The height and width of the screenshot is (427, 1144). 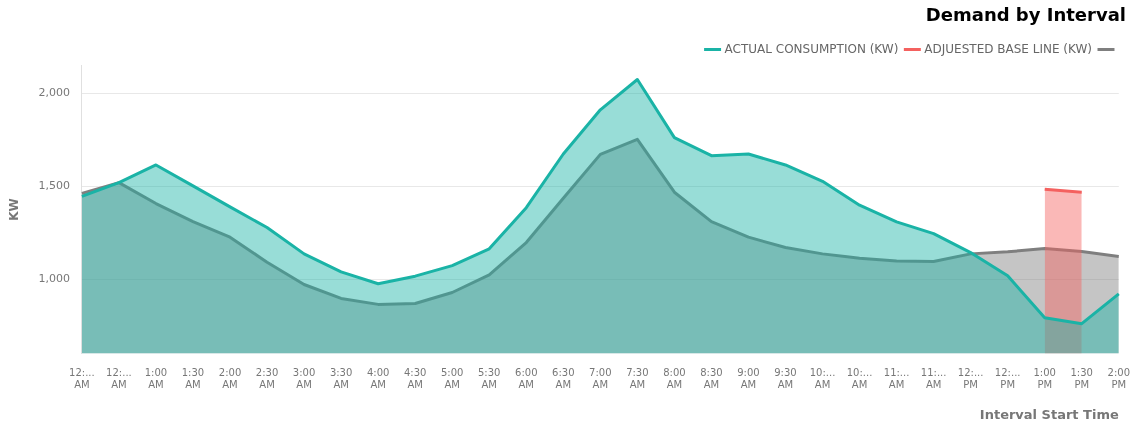 I want to click on x-tick-label: 7:30 AM, so click(x=637, y=378).